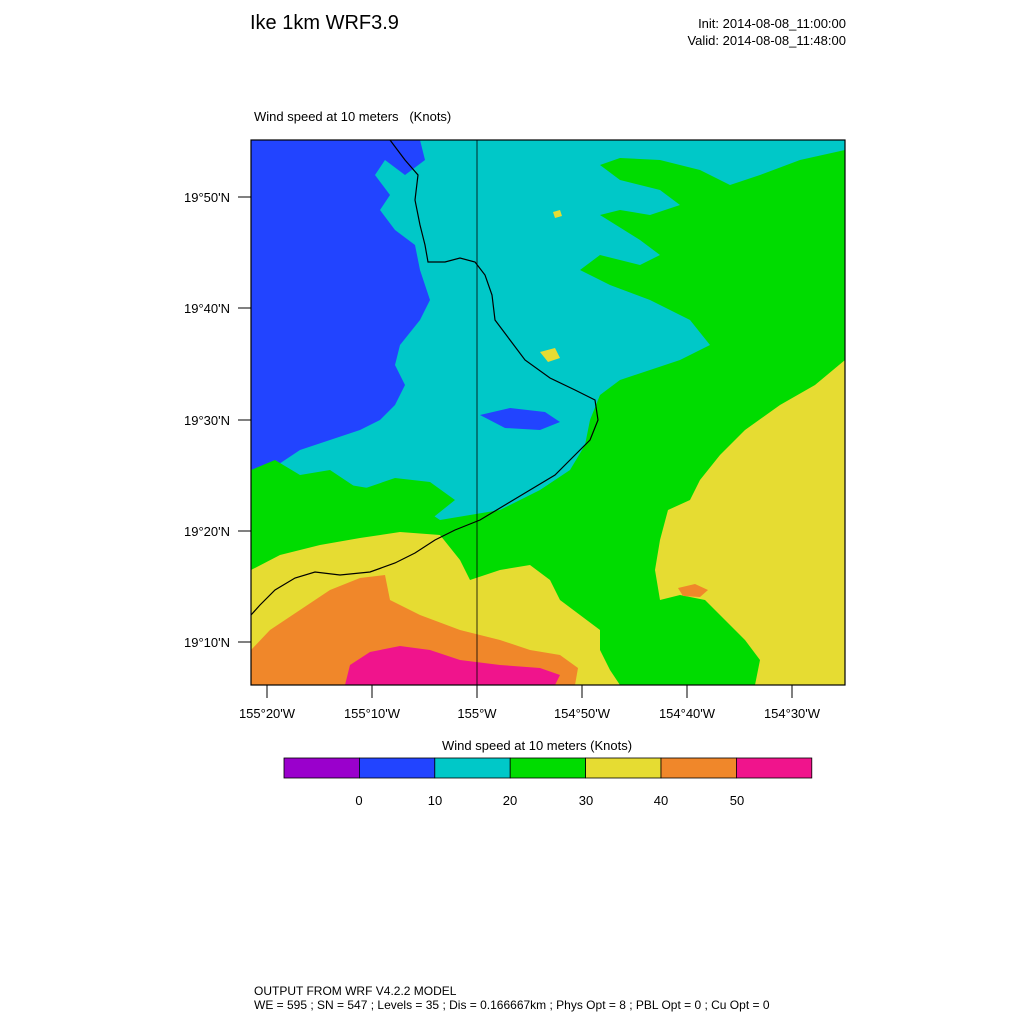 This screenshot has width=1024, height=1024. Describe the element at coordinates (550, 355) in the screenshot. I see `wind-patch-30-40-mid` at that location.